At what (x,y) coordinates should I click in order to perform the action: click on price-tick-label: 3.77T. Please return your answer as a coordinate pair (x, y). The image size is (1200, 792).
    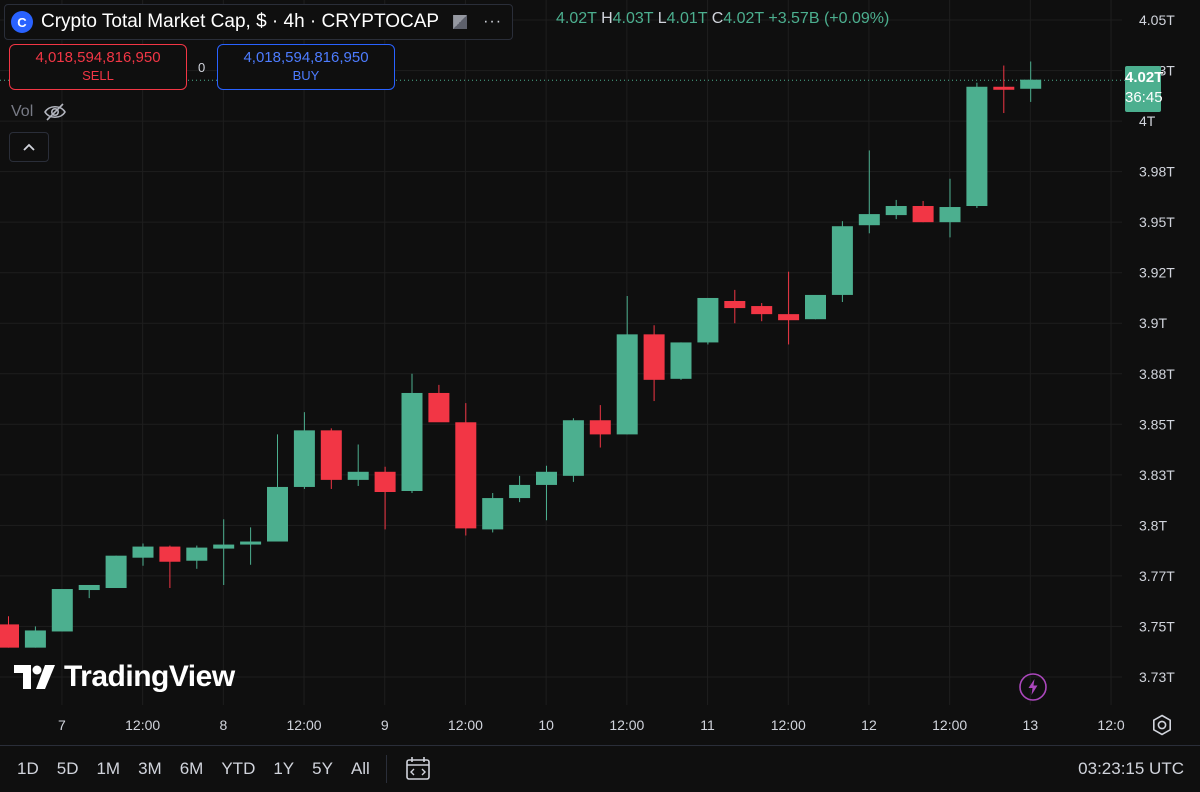
    Looking at the image, I should click on (1157, 576).